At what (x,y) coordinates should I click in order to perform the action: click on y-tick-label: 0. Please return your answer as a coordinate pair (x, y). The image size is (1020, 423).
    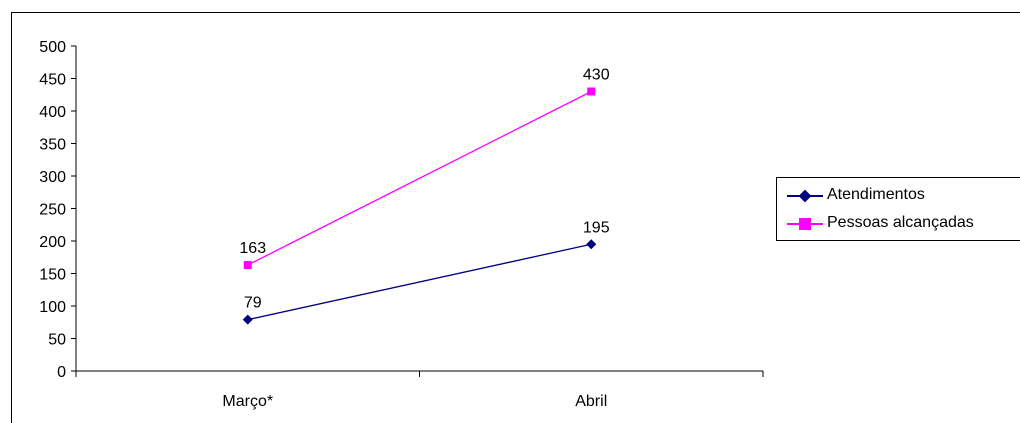
    Looking at the image, I should click on (61, 372).